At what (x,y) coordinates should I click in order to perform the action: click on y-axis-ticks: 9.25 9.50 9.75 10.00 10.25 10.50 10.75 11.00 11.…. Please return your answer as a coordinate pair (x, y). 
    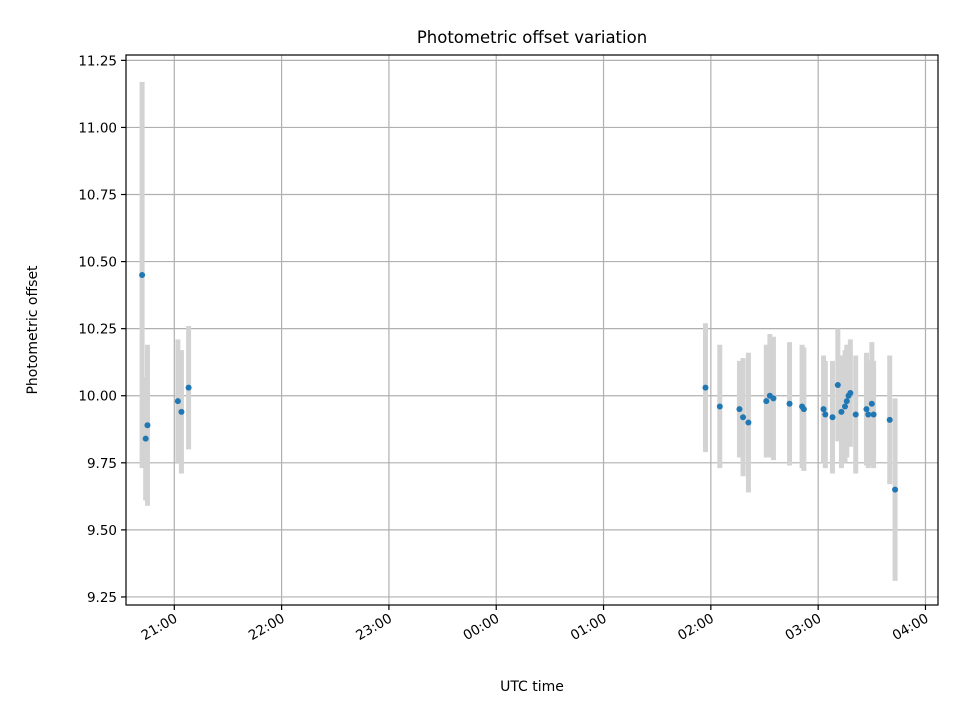
    Looking at the image, I should click on (102, 329).